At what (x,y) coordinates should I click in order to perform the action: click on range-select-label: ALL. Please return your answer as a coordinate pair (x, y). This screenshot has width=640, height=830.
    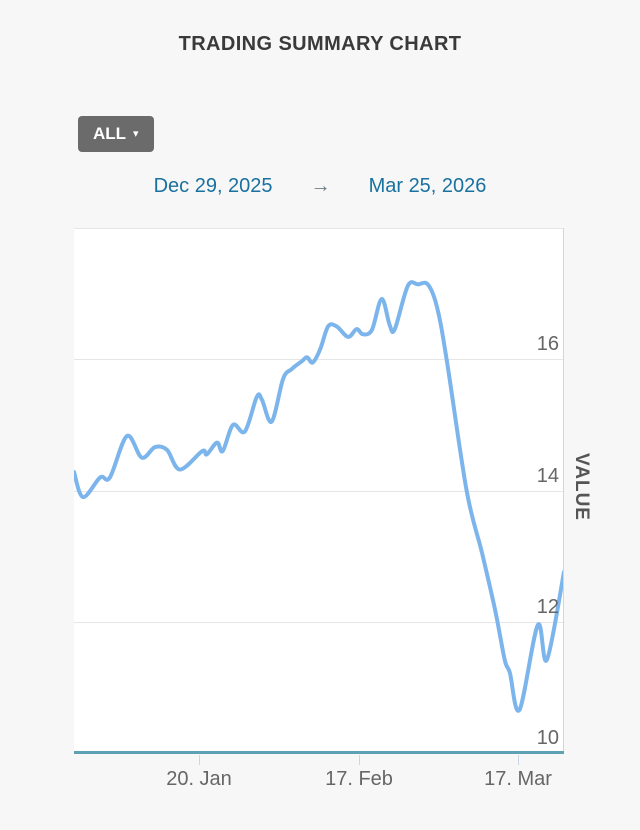
    Looking at the image, I should click on (110, 133).